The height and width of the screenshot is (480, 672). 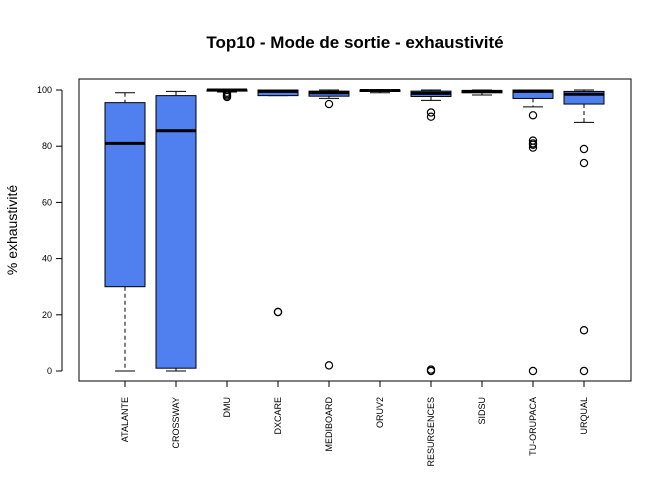 I want to click on x-tick-label: DXCARE, so click(x=278, y=416).